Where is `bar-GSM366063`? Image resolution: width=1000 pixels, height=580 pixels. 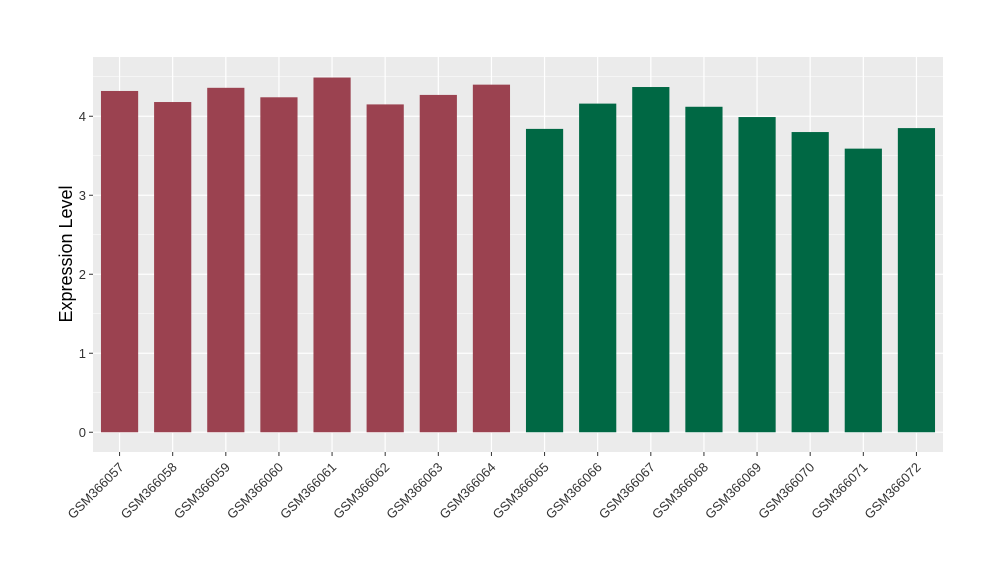
bar-GSM366063 is located at coordinates (438, 263).